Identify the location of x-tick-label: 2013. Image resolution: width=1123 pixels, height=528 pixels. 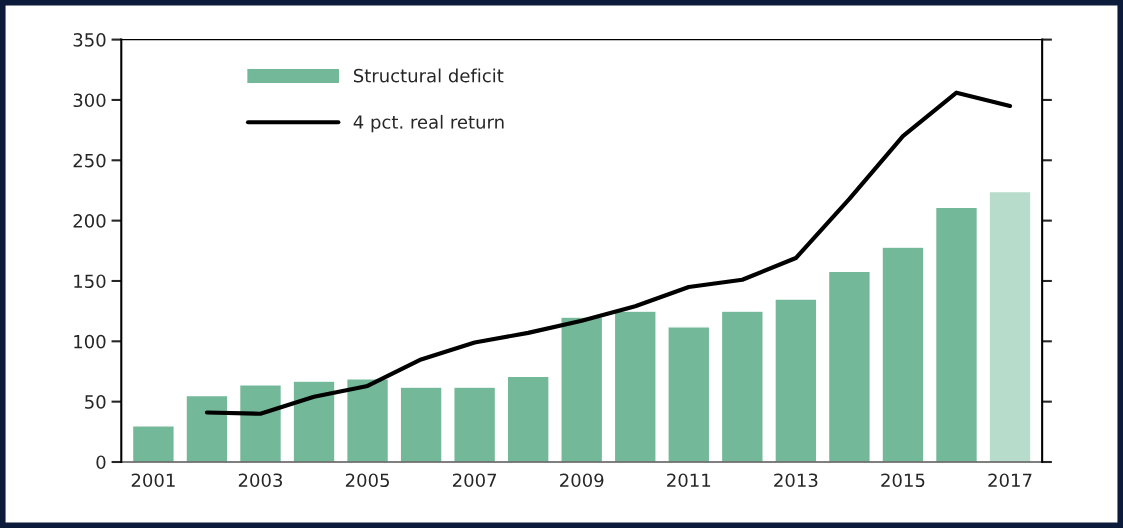
(796, 480).